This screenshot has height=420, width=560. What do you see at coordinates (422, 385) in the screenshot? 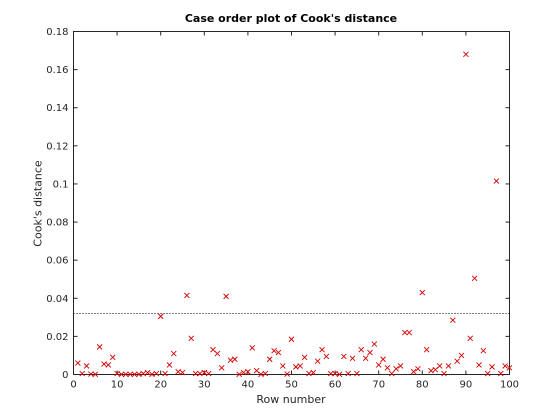
I see `x-tick-label-8: 80` at bounding box center [422, 385].